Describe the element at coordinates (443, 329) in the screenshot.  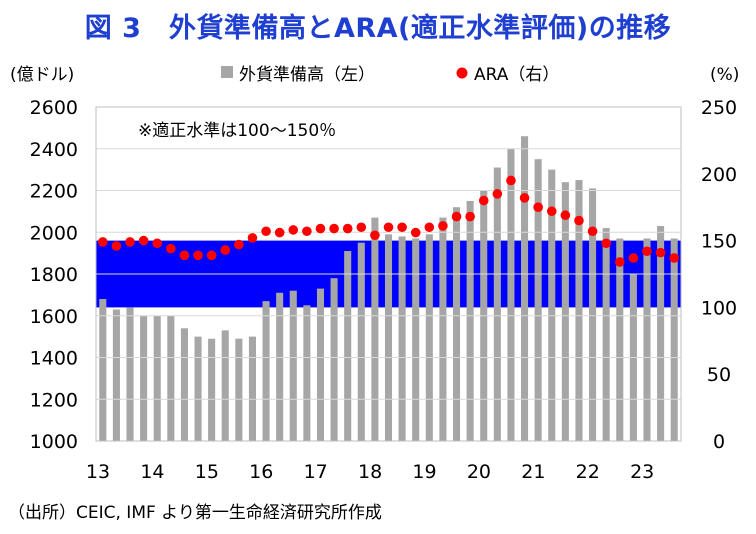
I see `bar-2019Q2` at that location.